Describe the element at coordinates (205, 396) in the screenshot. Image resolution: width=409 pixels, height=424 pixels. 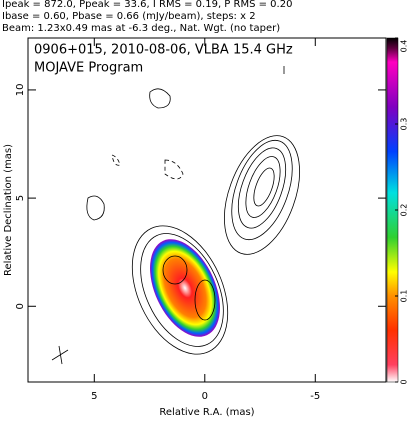
I see `x-tick-label: 0` at that location.